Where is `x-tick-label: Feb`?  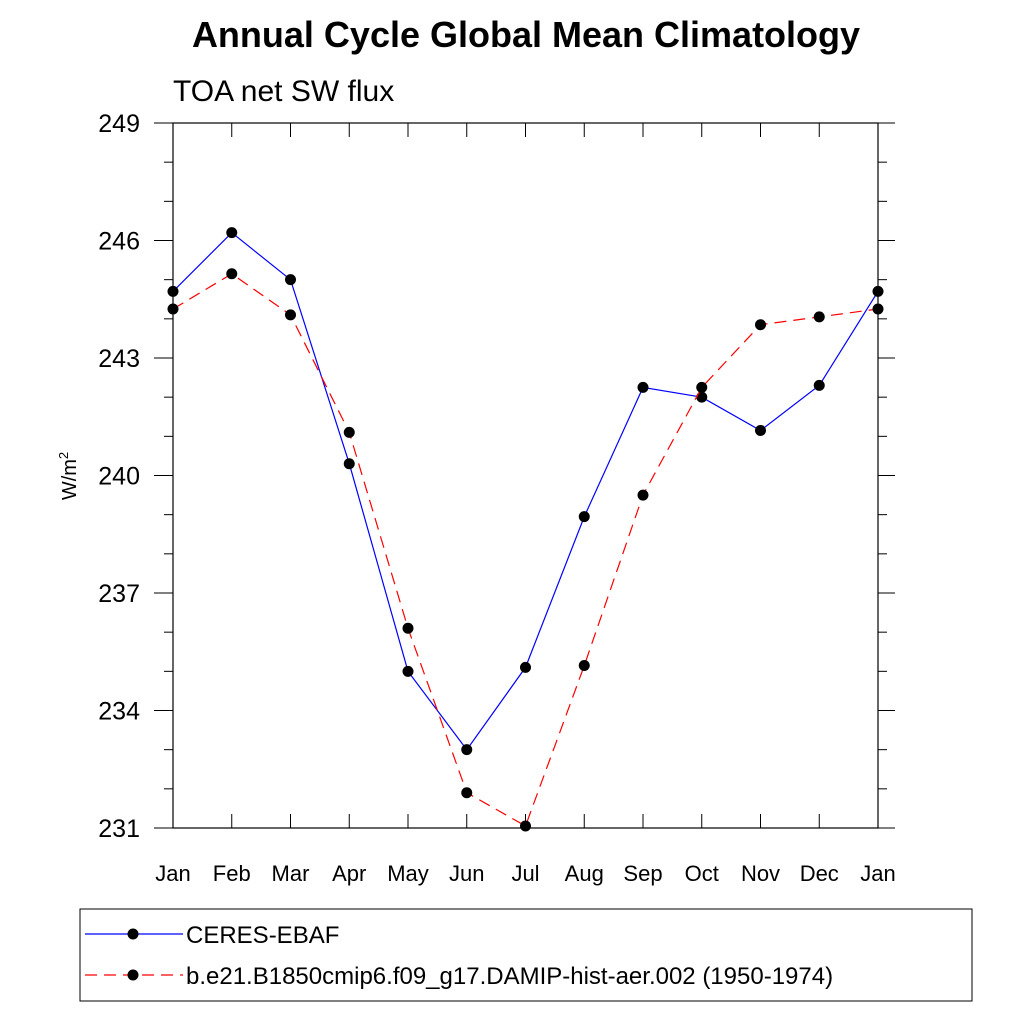 x-tick-label: Feb is located at coordinates (232, 873).